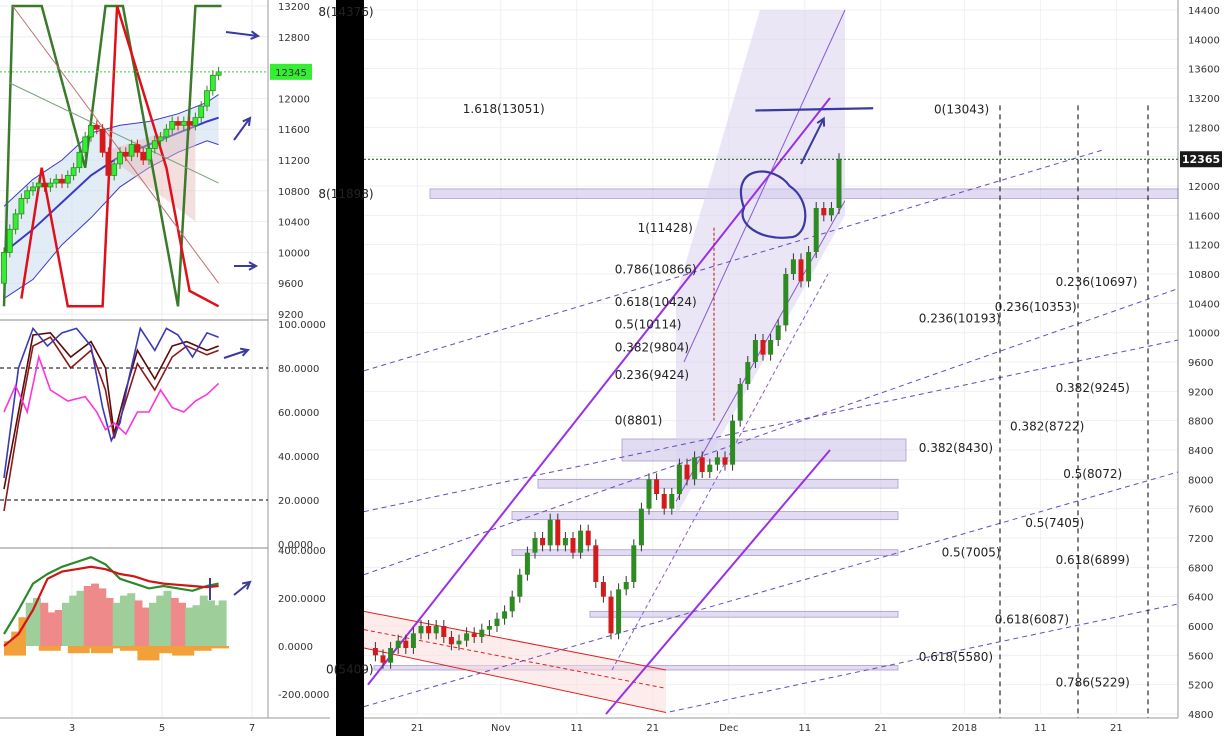 The height and width of the screenshot is (736, 1224). I want to click on arrow-right-annotation, so click(236, 354).